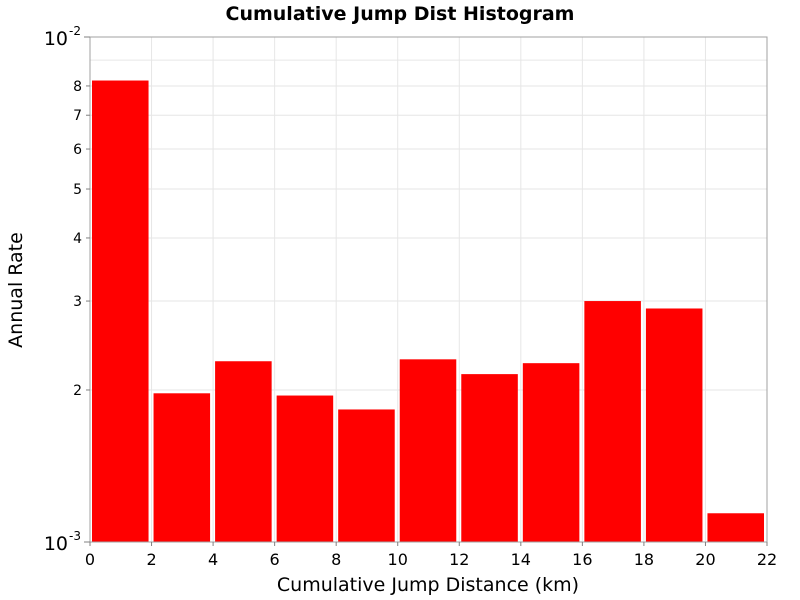 Image resolution: width=800 pixels, height=600 pixels. I want to click on y-tick-label: 7, so click(77, 116).